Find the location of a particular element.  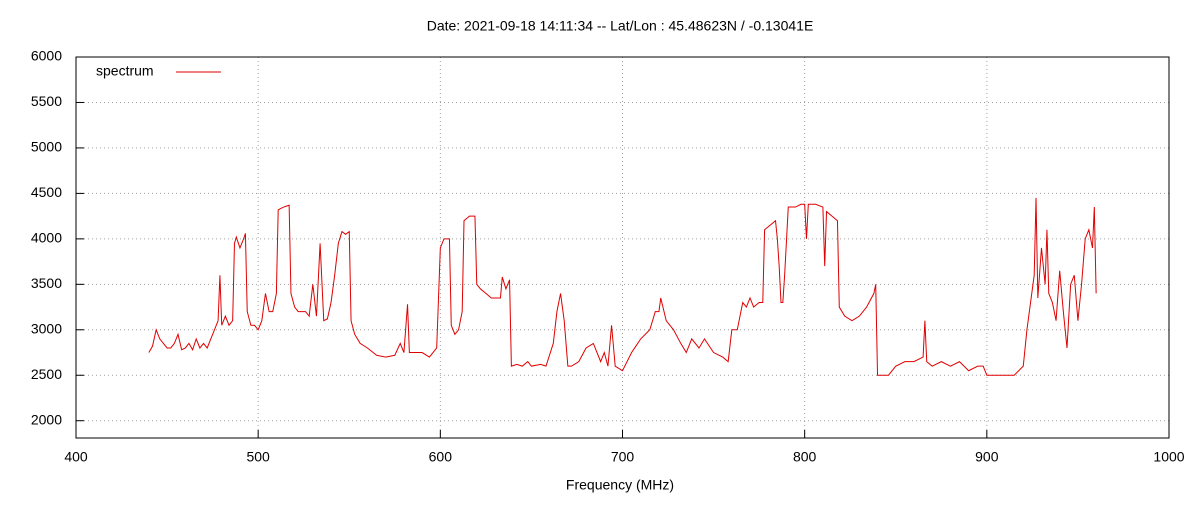

x-tick-label: 700 is located at coordinates (623, 457).